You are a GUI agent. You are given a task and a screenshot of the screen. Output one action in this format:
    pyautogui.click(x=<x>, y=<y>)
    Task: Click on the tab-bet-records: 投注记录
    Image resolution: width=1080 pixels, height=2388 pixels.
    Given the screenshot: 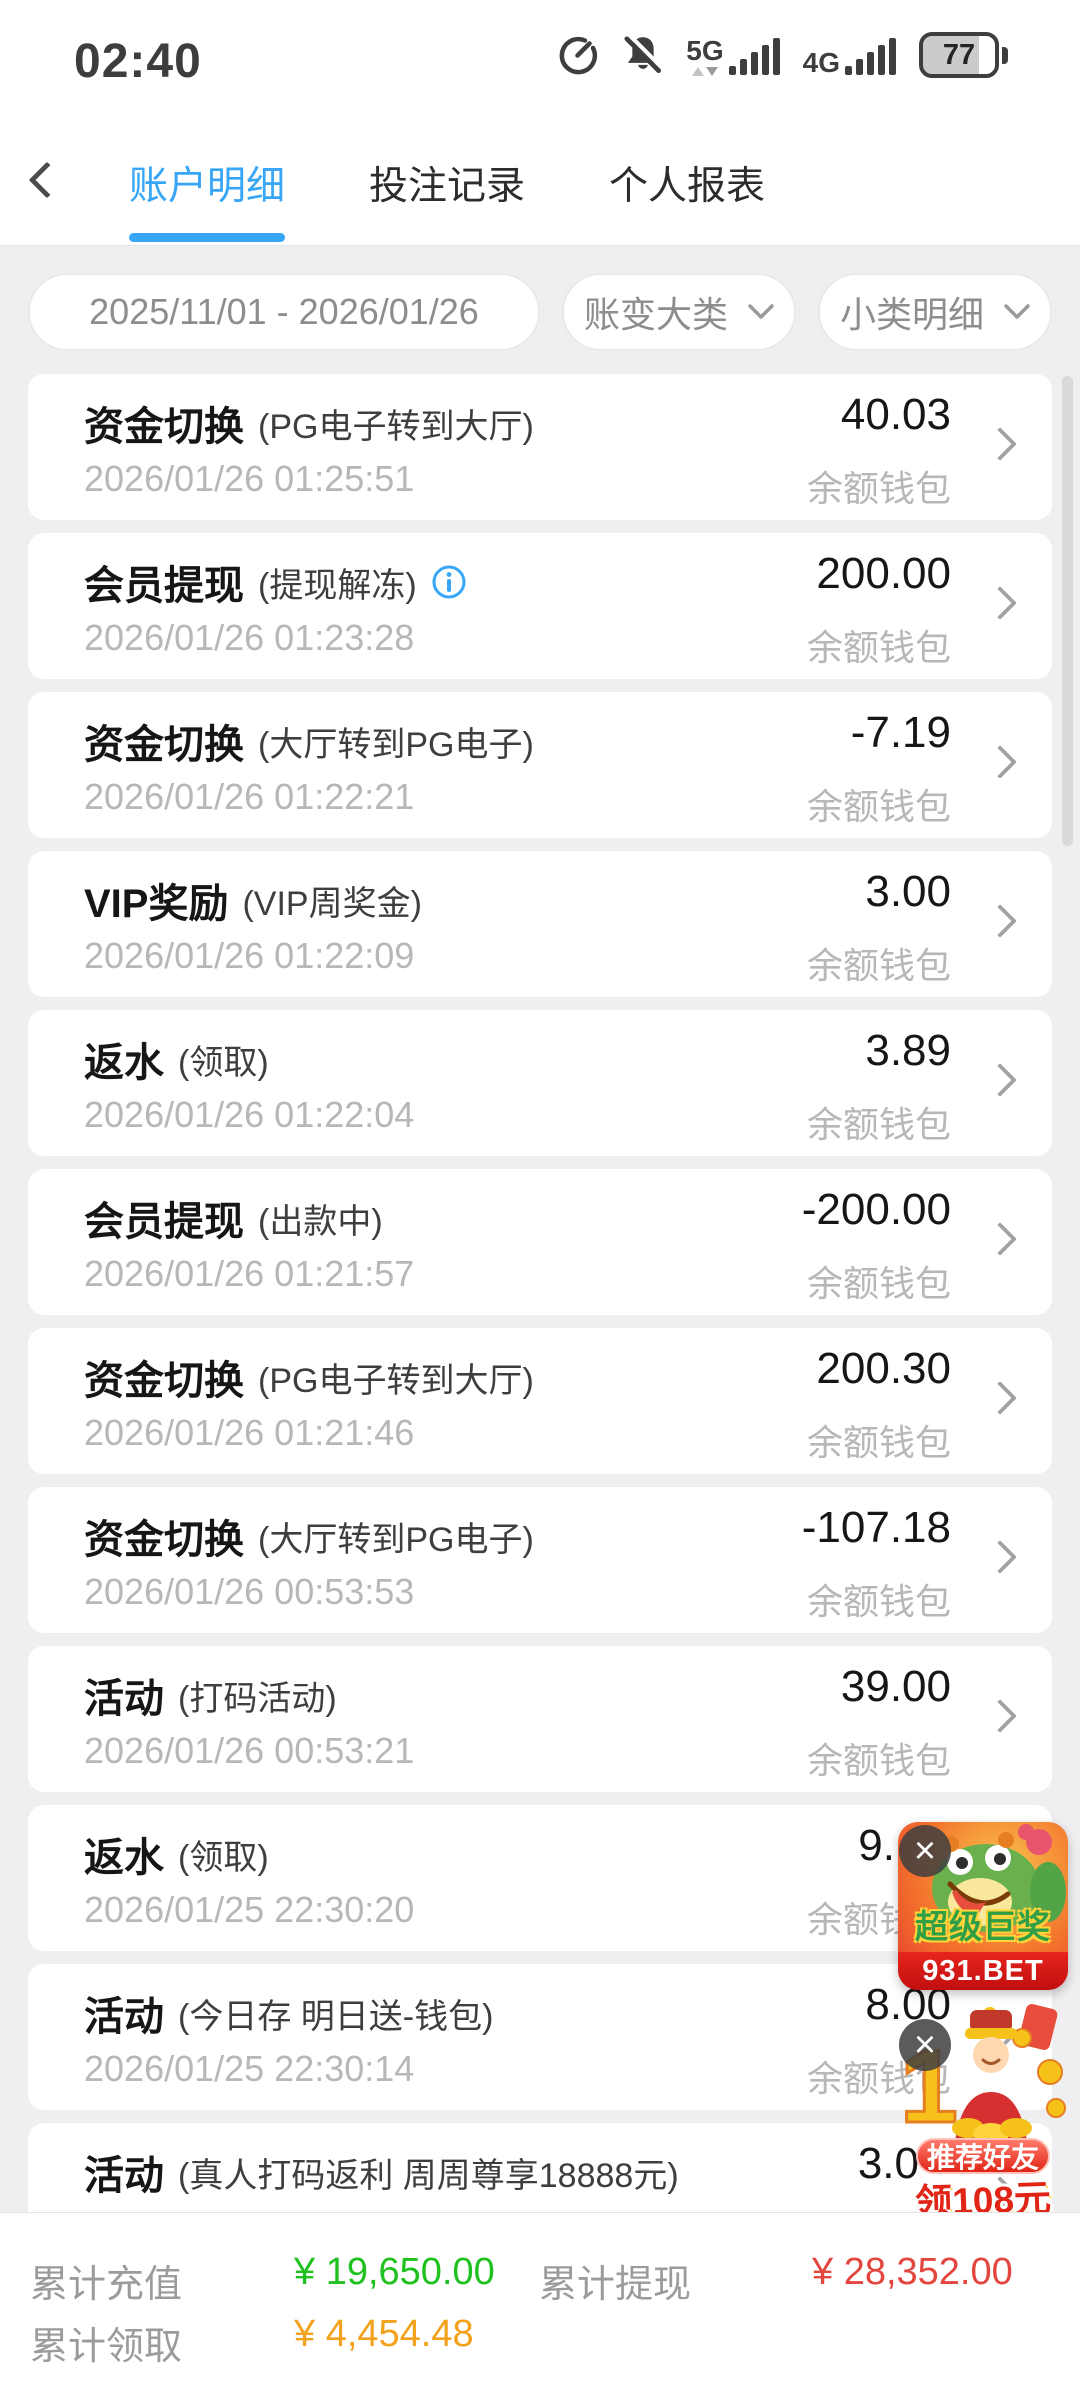 What is the action you would take?
    pyautogui.click(x=447, y=186)
    